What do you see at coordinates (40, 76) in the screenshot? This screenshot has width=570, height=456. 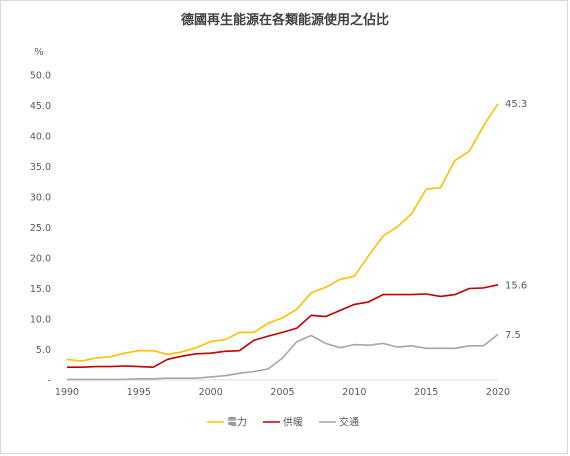 I see `y-tick-label: 50.0` at bounding box center [40, 76].